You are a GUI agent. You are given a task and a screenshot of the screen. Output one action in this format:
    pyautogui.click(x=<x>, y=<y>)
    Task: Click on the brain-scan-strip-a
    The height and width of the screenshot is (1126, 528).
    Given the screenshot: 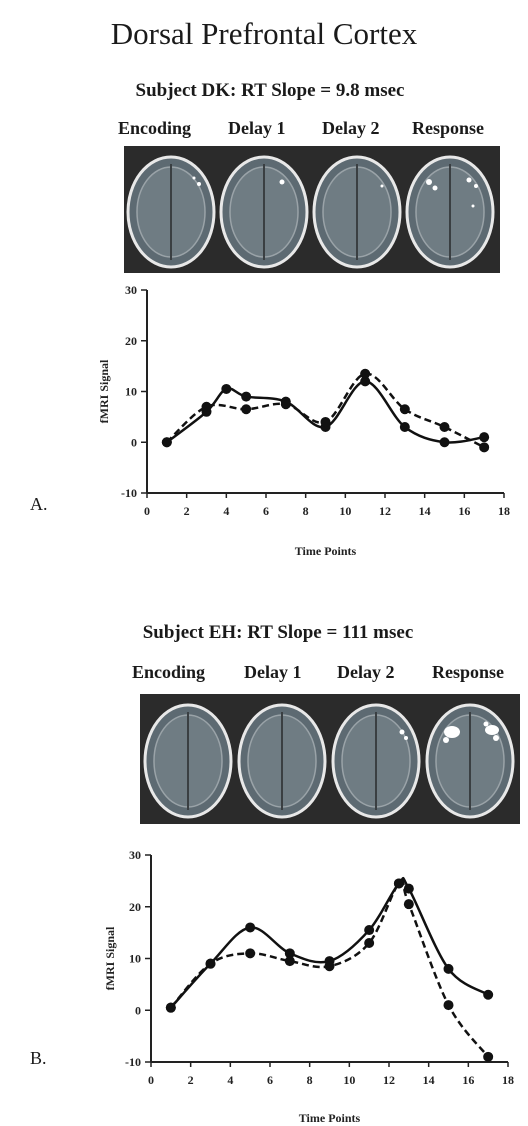 What is the action you would take?
    pyautogui.click(x=312, y=209)
    